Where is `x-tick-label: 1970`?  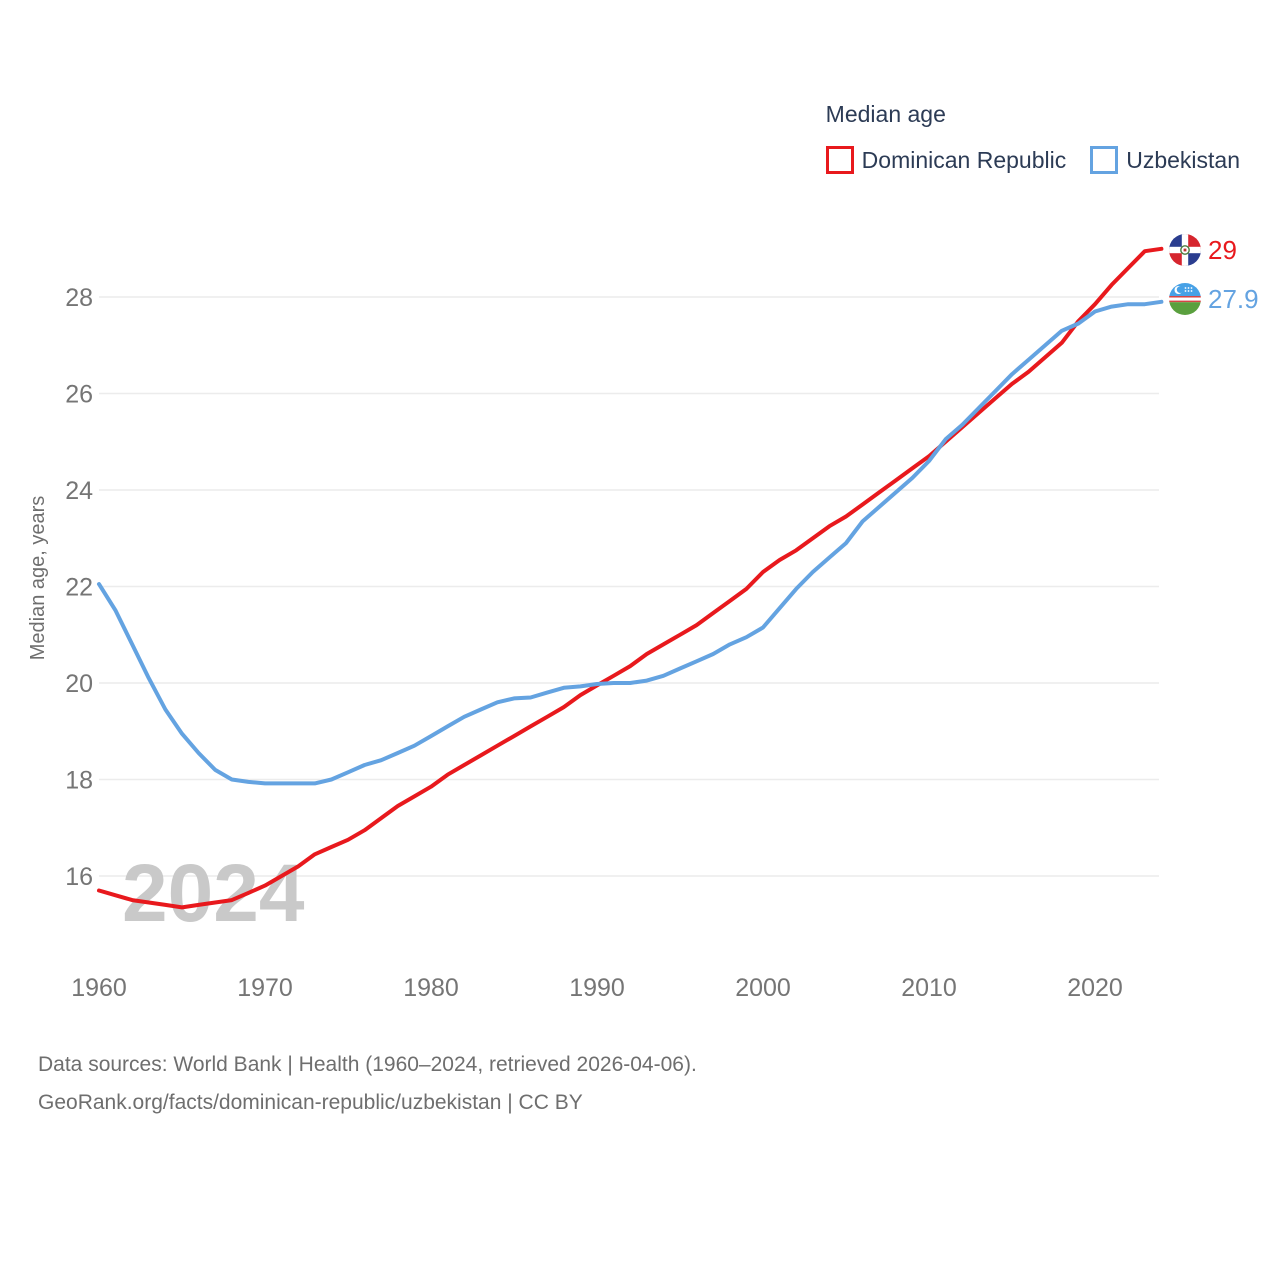 x-tick-label: 1970 is located at coordinates (265, 988).